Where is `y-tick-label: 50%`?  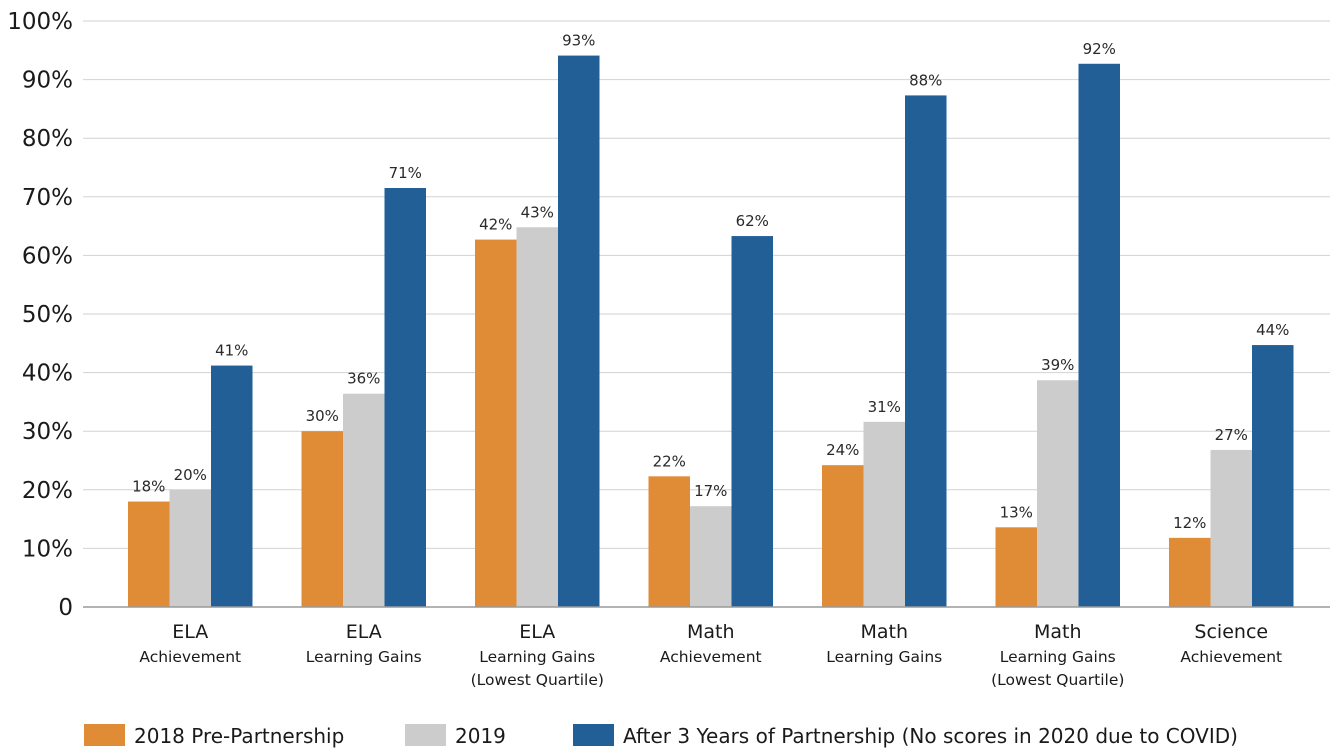
y-tick-label: 50% is located at coordinates (47, 315).